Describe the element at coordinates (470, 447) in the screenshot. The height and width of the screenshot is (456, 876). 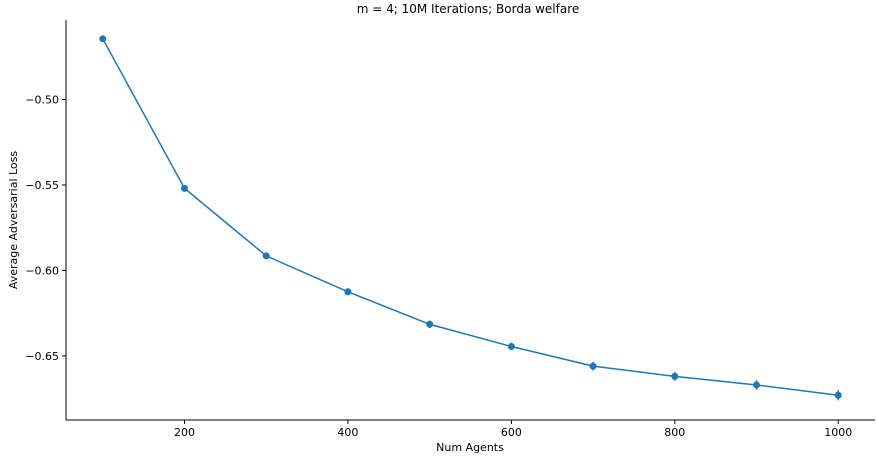
I see `x-axis-label: Num Agents` at that location.